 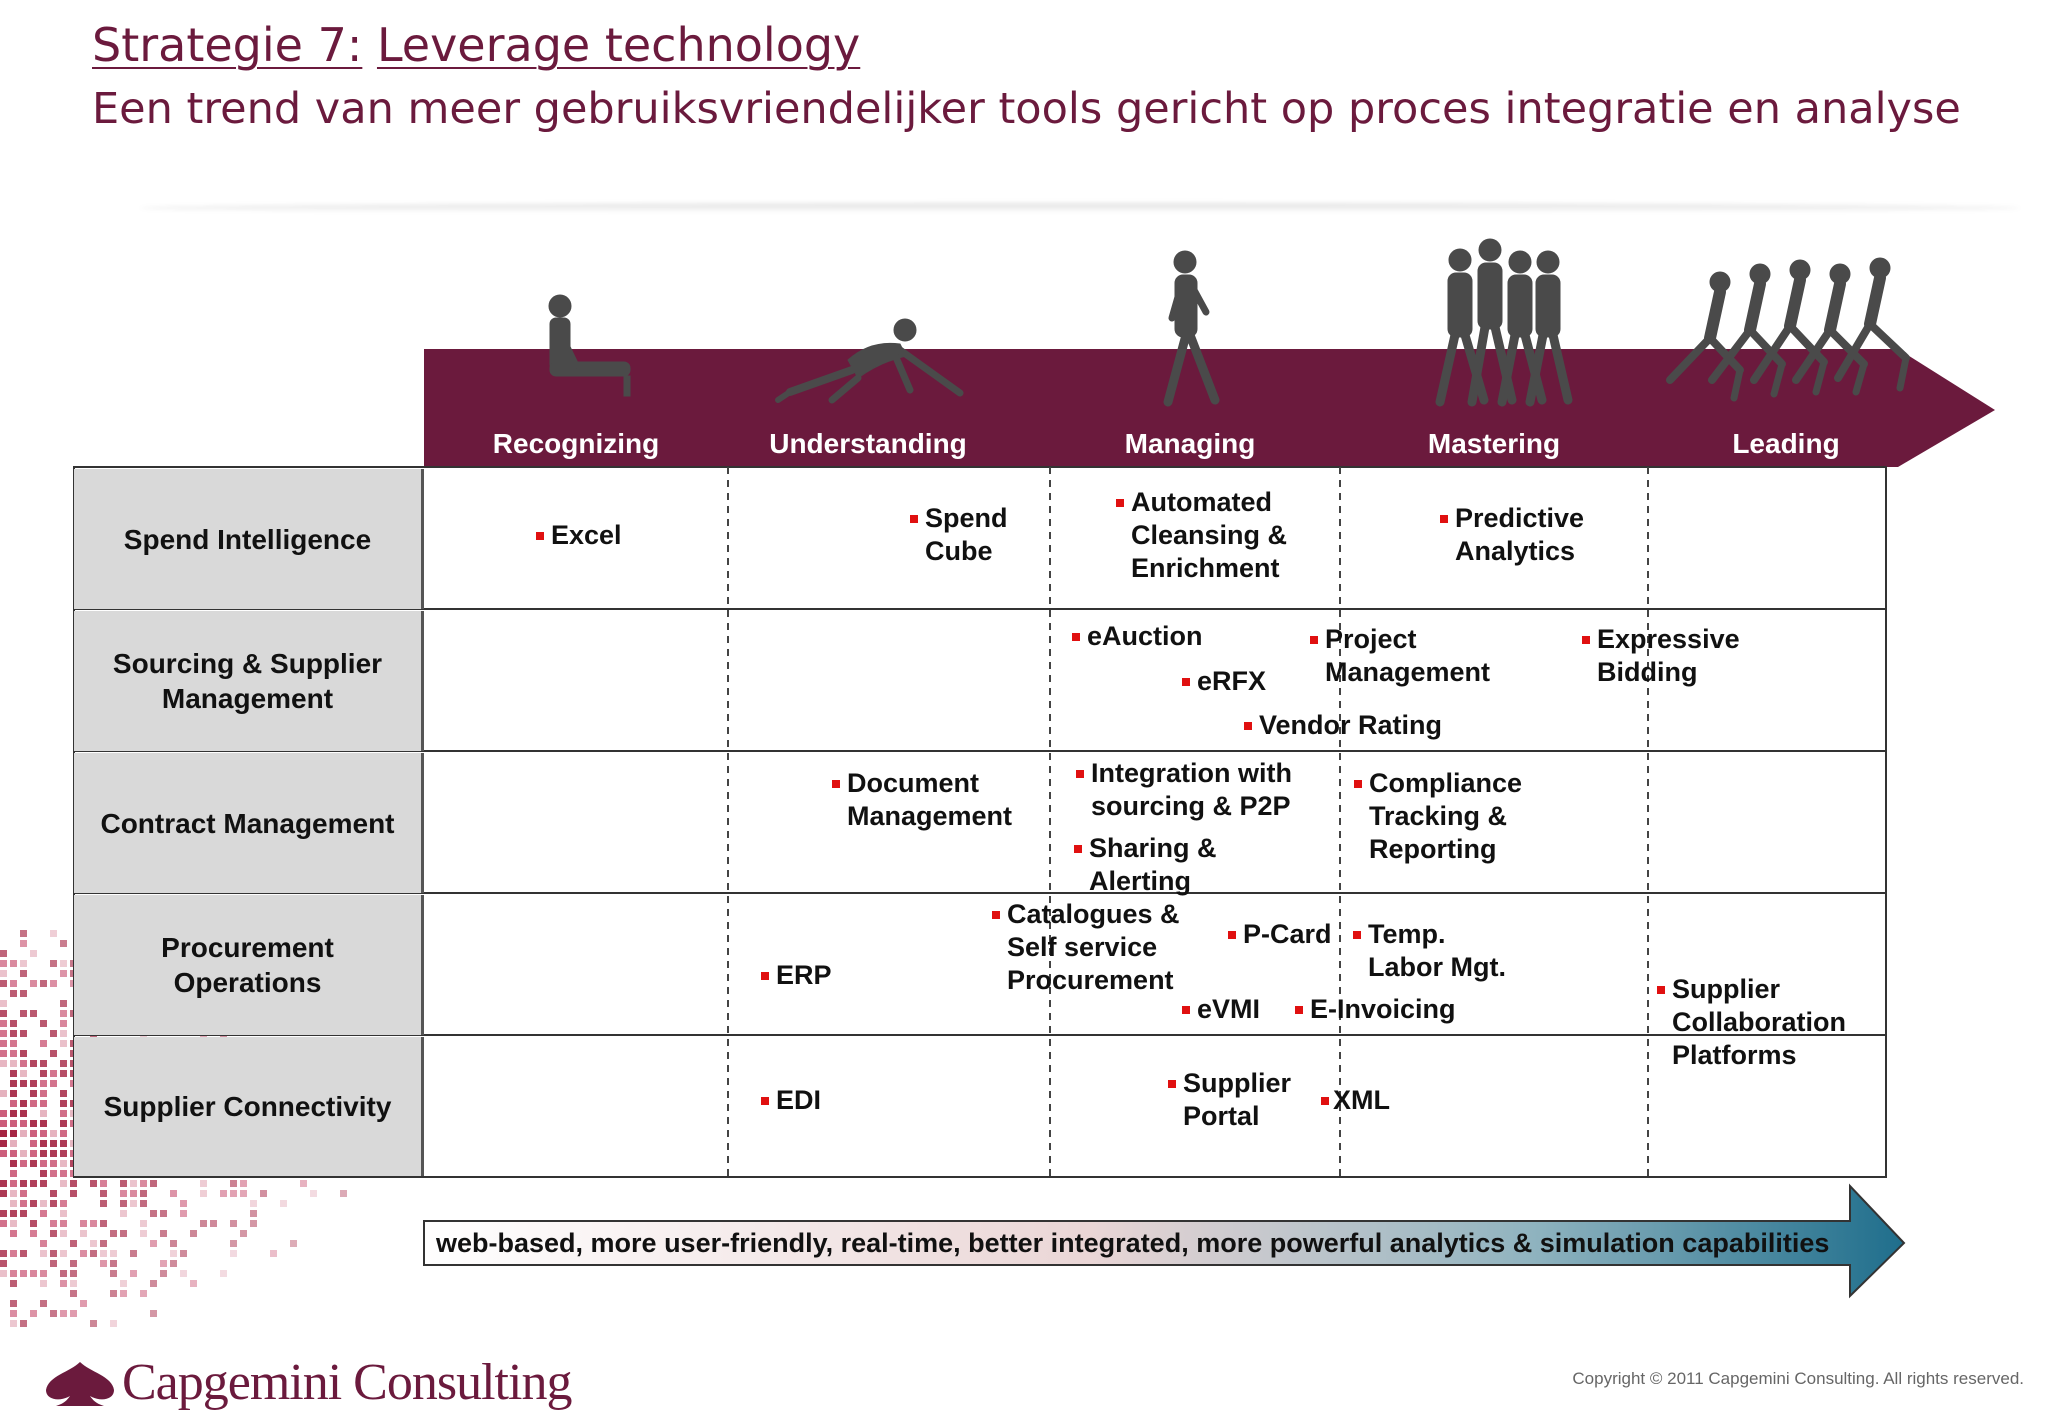 What do you see at coordinates (1383, 1009) in the screenshot?
I see `item-label: E-Invoicing` at bounding box center [1383, 1009].